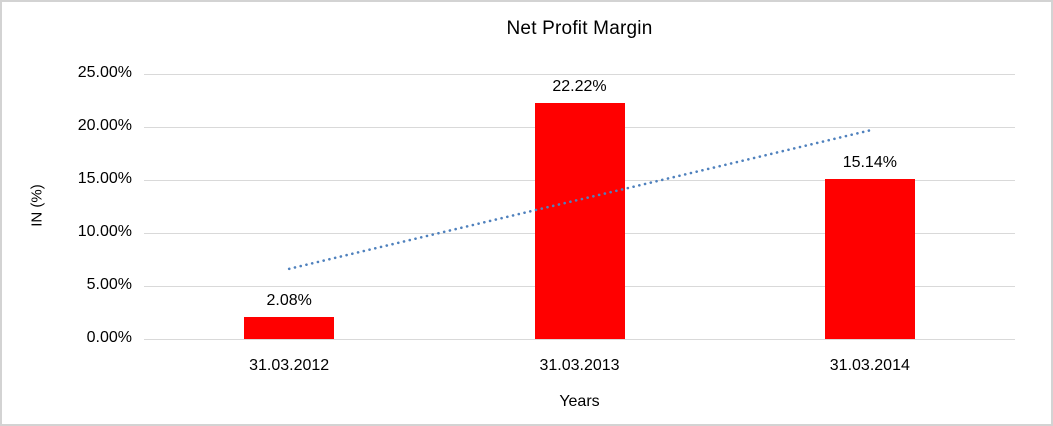 The image size is (1053, 426). What do you see at coordinates (289, 300) in the screenshot?
I see `data-label: 2.08%` at bounding box center [289, 300].